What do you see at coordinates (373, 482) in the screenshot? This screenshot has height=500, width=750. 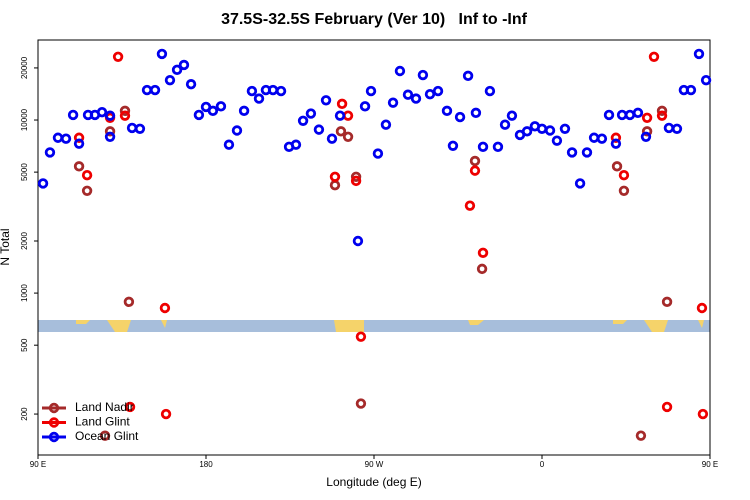 I see `x-axis-label: Longitude (deg E)` at bounding box center [373, 482].